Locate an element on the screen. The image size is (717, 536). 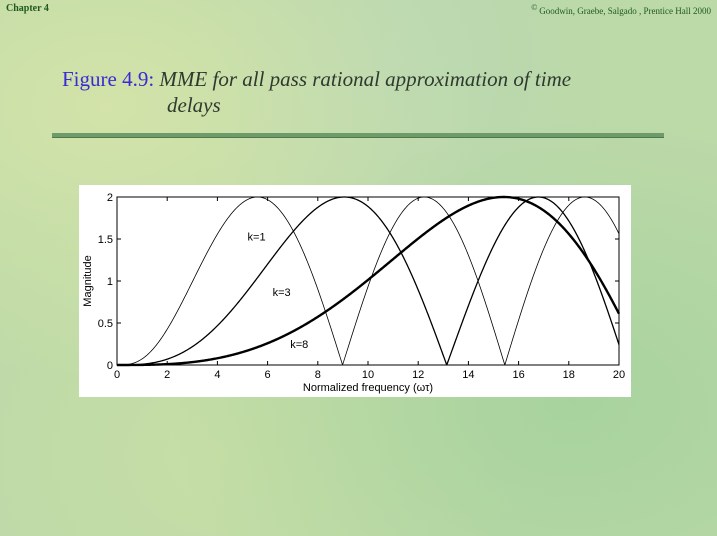
x-tick-label: 8 is located at coordinates (318, 375).